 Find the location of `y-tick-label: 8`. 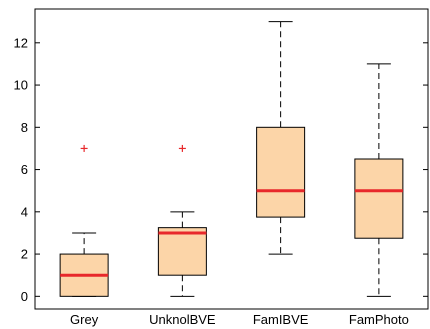

y-tick-label: 8 is located at coordinates (24, 127).